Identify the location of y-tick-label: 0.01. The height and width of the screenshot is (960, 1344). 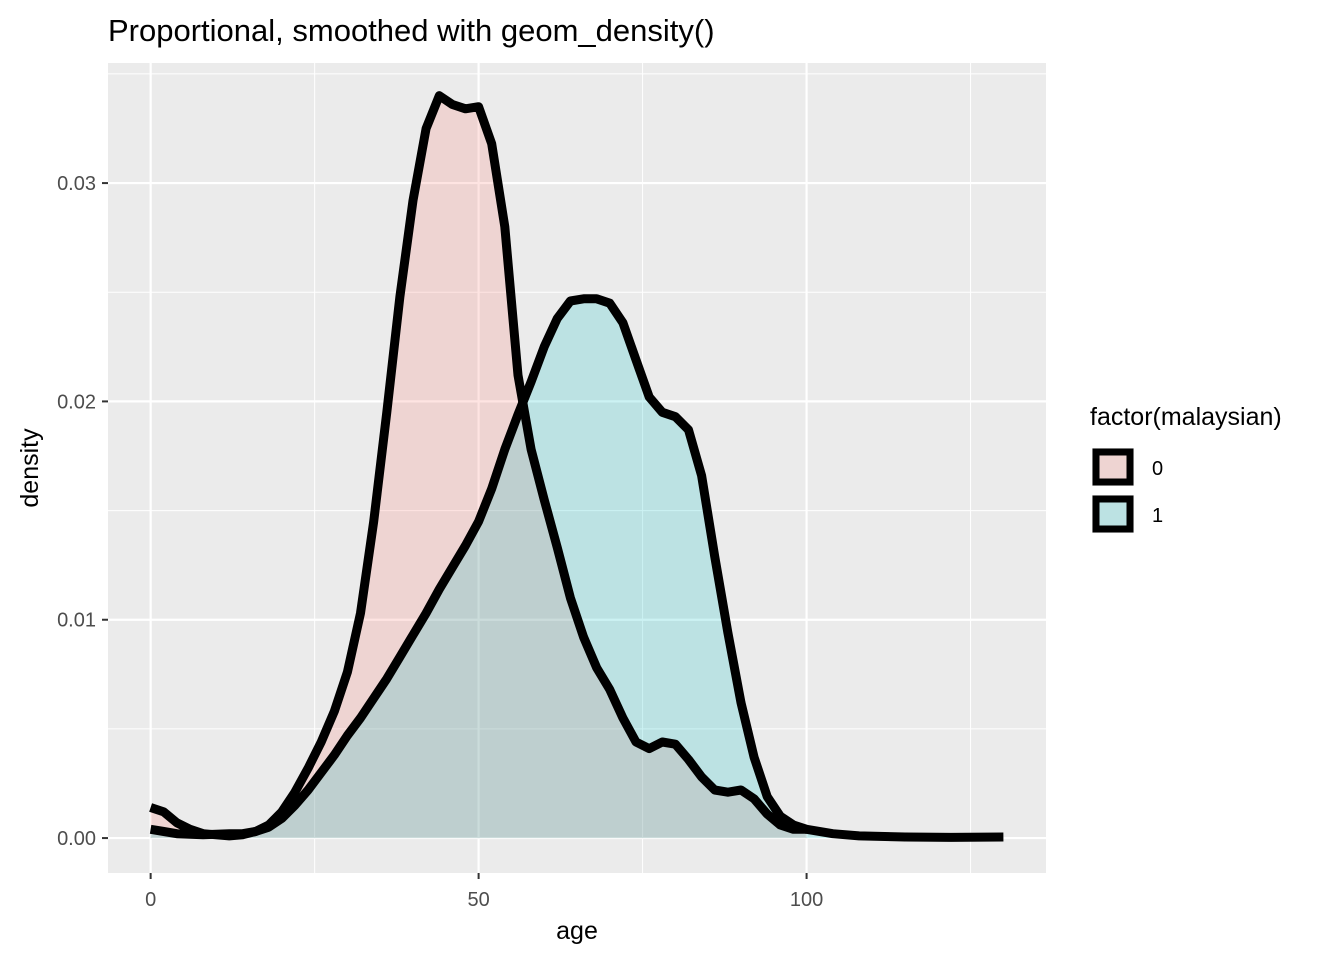
(76, 621).